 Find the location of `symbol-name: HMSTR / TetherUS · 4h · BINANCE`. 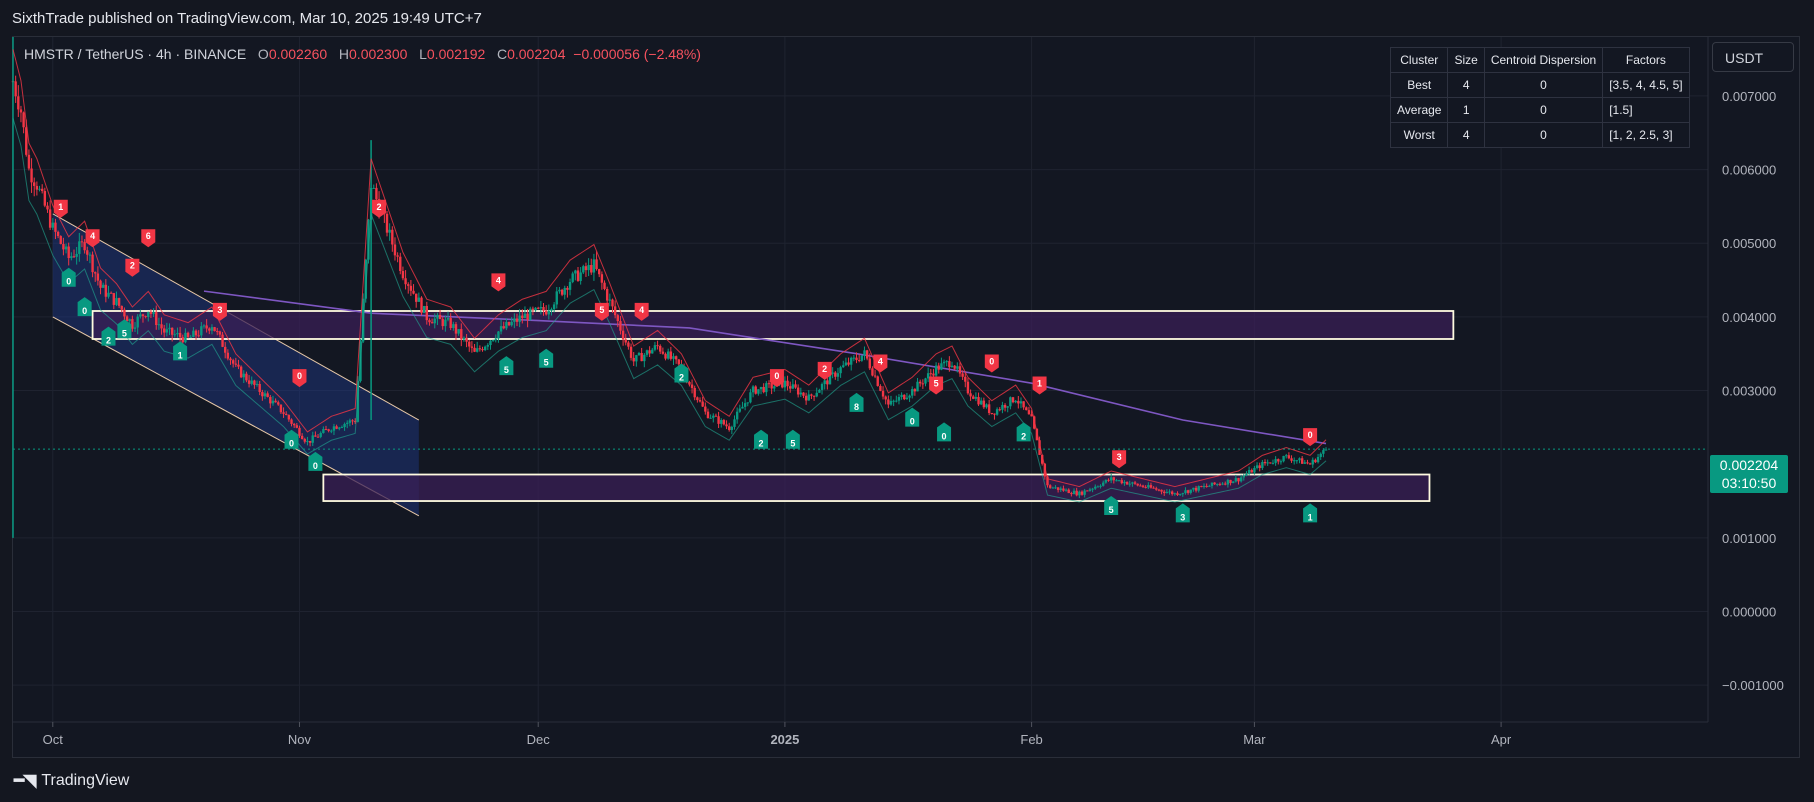

symbol-name: HMSTR / TetherUS · 4h · BINANCE is located at coordinates (135, 54).